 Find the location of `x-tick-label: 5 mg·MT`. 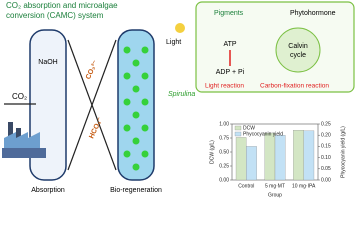

x-tick-label: 5 mg·MT is located at coordinates (275, 186).